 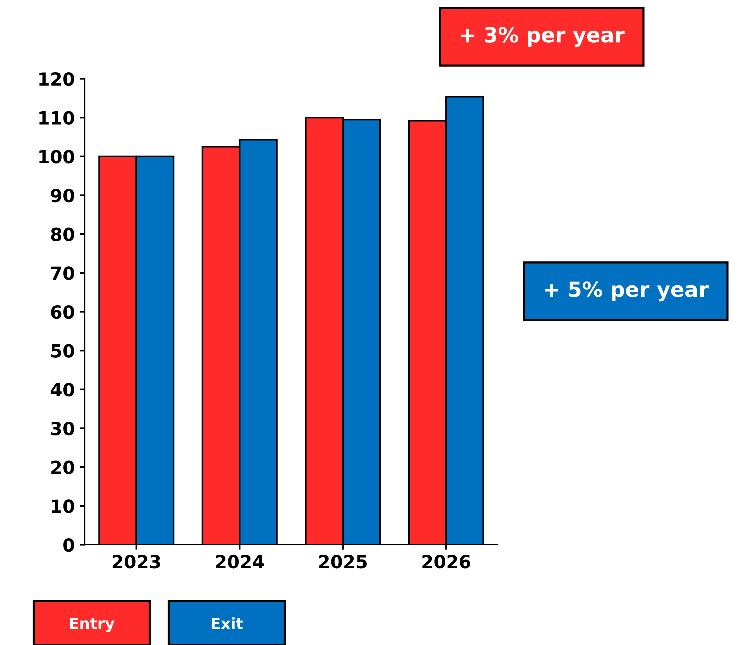 What do you see at coordinates (62, 429) in the screenshot?
I see `y-tick-label: 30` at bounding box center [62, 429].